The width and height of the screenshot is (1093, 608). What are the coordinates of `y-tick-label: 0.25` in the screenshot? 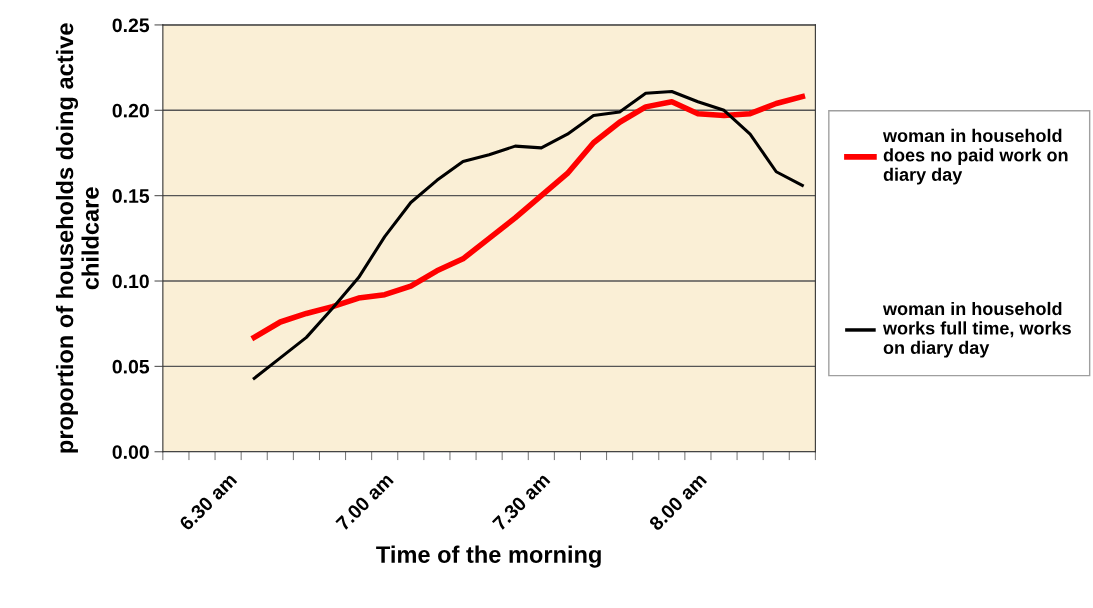 It's located at (131, 25).